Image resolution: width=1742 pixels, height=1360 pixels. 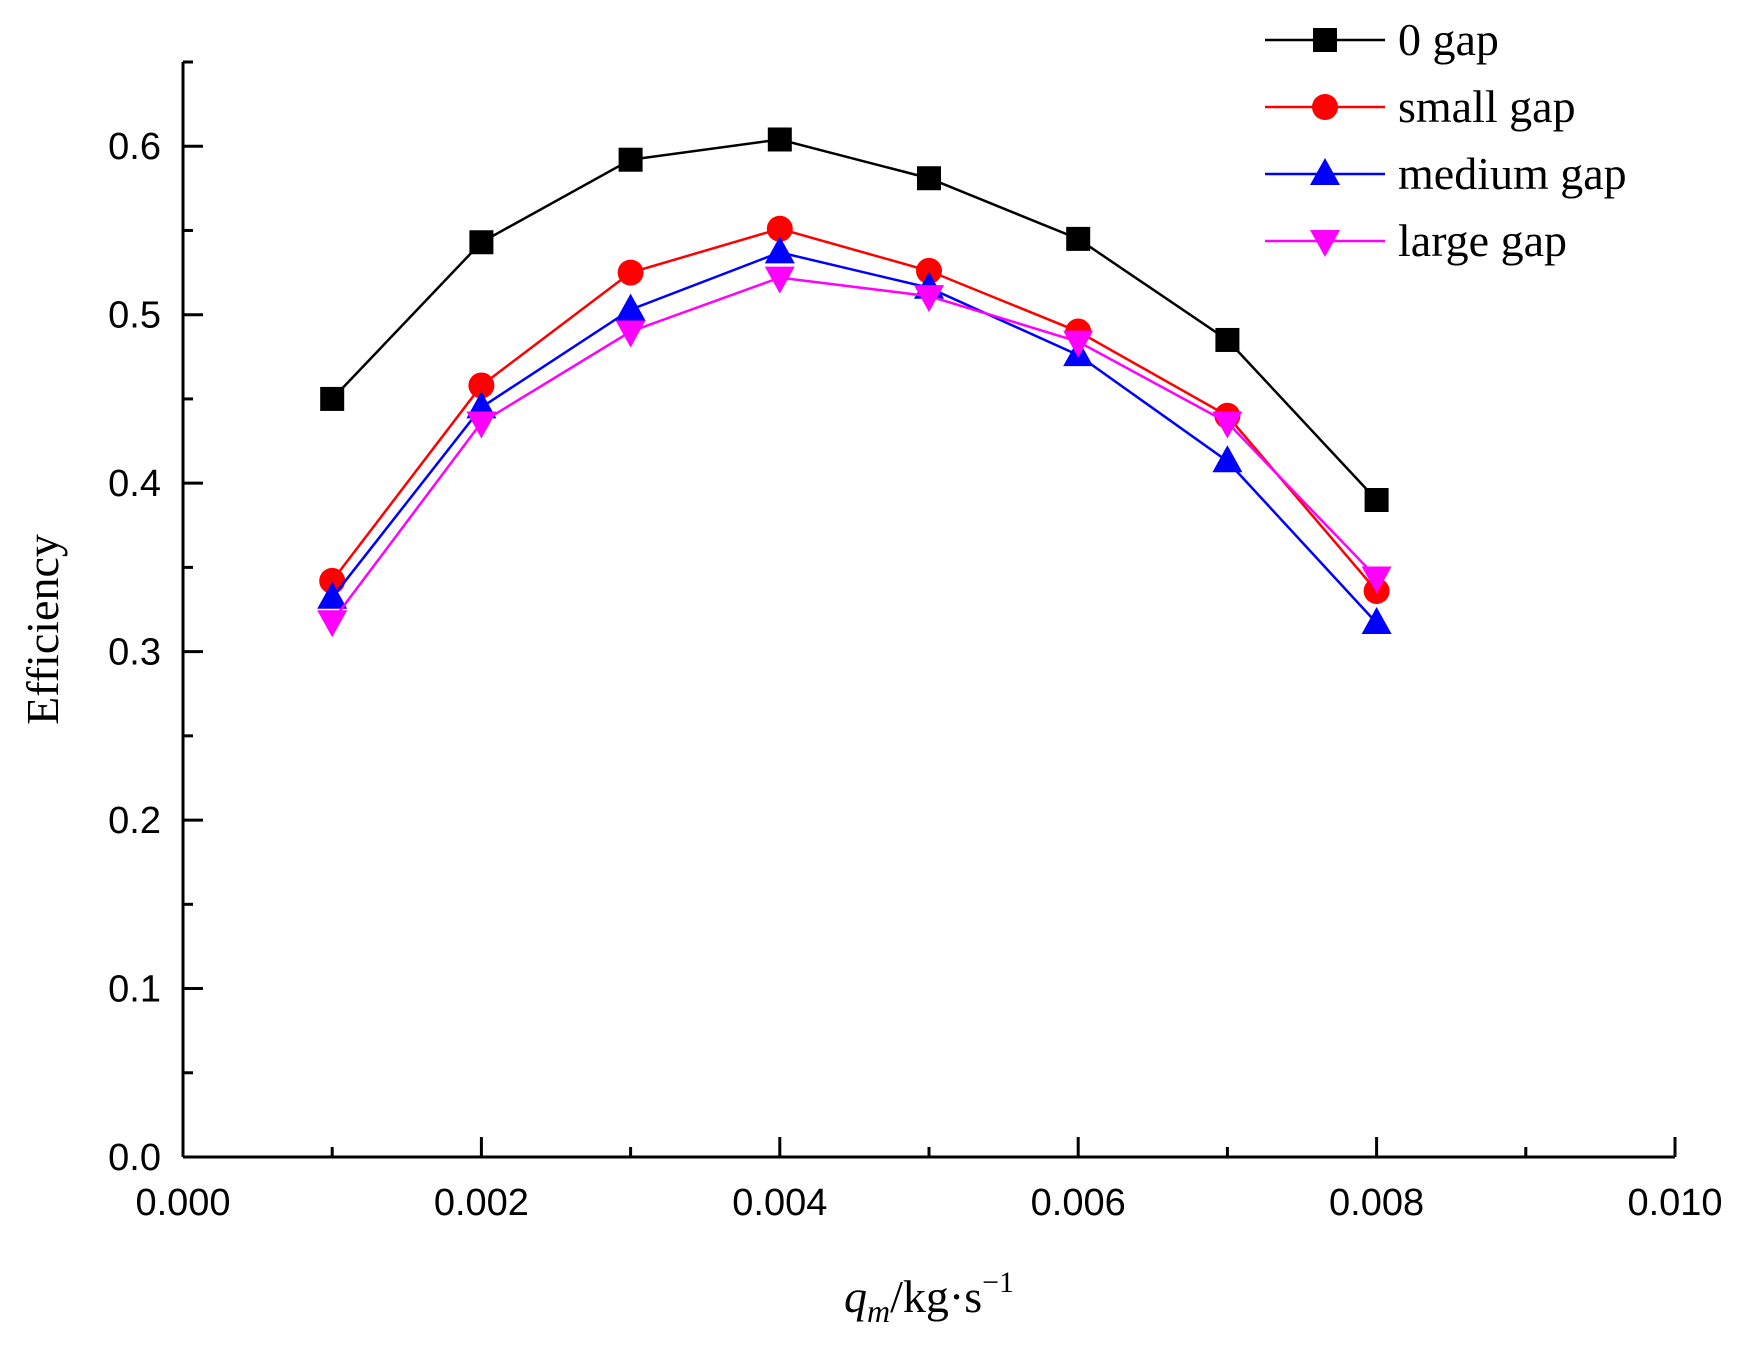 I want to click on x-axis-title-var: q, so click(x=855, y=1296).